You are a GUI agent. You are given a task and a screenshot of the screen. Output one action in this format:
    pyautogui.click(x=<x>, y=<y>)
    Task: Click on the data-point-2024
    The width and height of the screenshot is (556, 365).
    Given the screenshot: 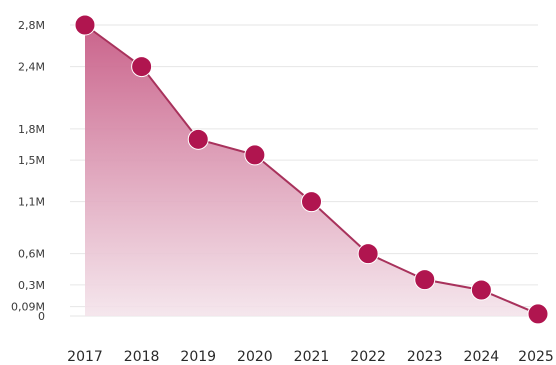 What is the action you would take?
    pyautogui.click(x=481, y=290)
    